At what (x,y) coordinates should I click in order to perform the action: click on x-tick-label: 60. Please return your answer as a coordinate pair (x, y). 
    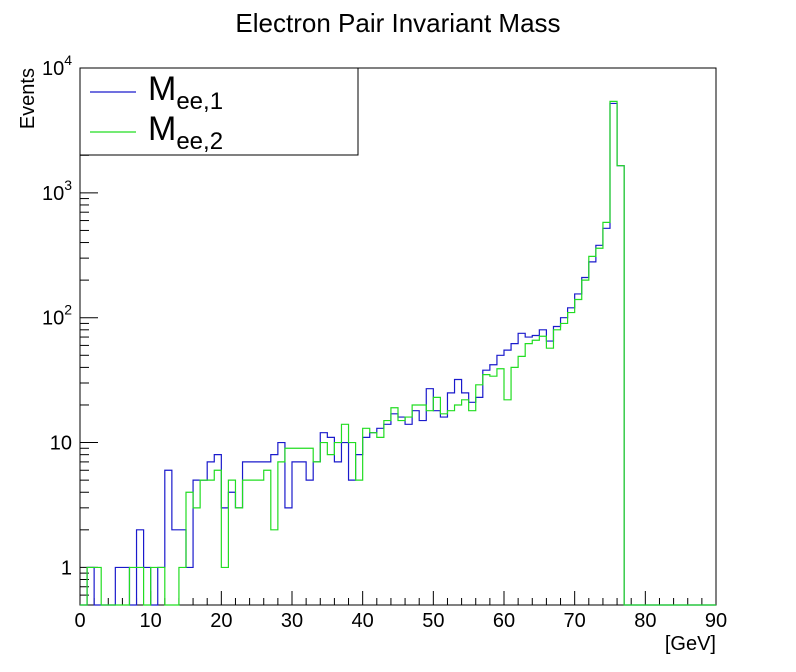
    Looking at the image, I should click on (504, 621).